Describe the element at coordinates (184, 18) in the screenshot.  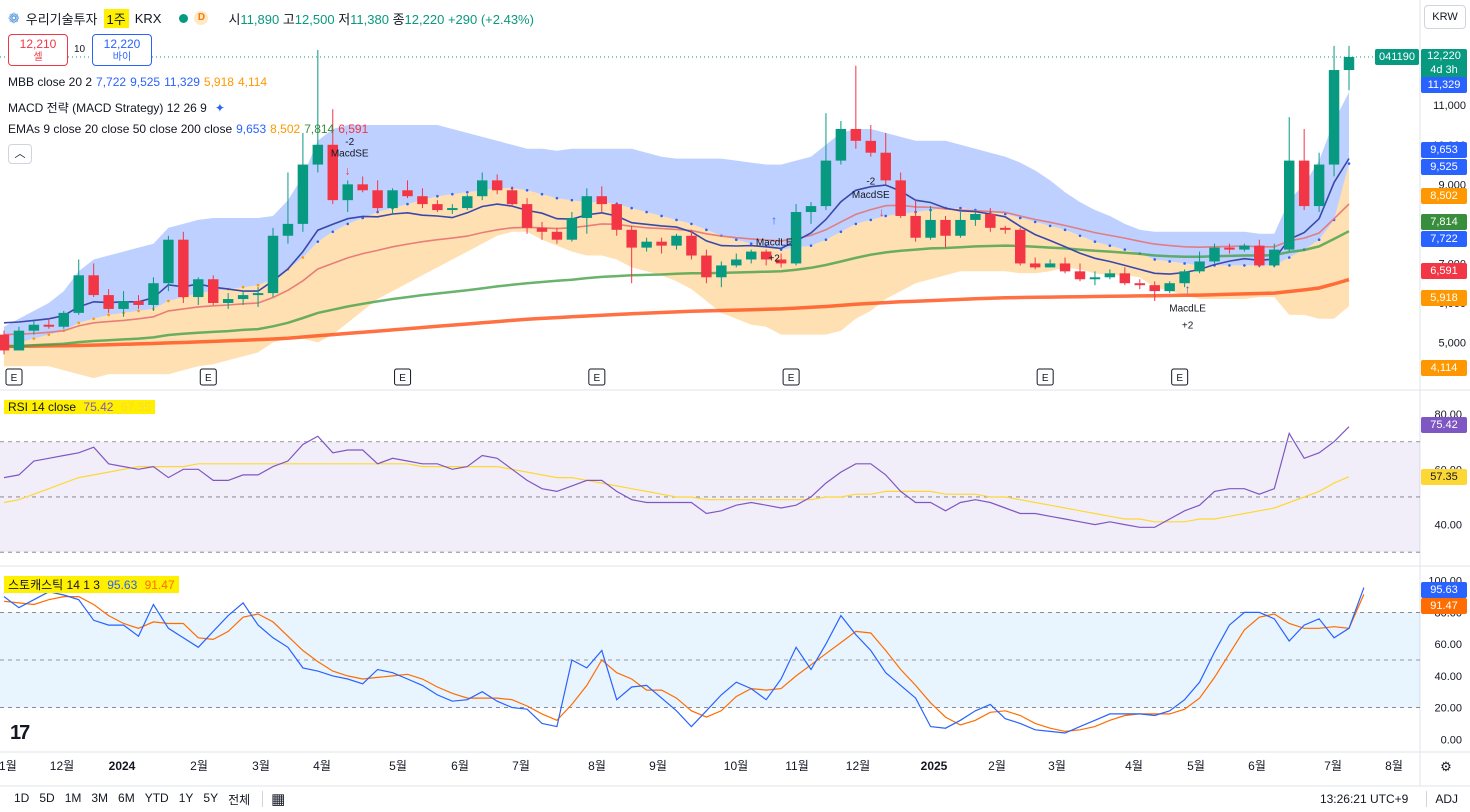
I see `market-open-icon` at that location.